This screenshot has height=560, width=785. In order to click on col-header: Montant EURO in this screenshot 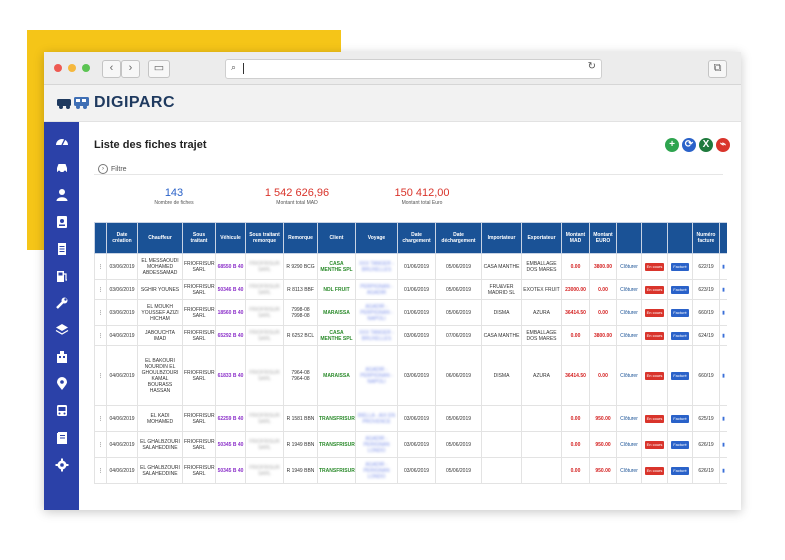, I will do `click(603, 238)`.